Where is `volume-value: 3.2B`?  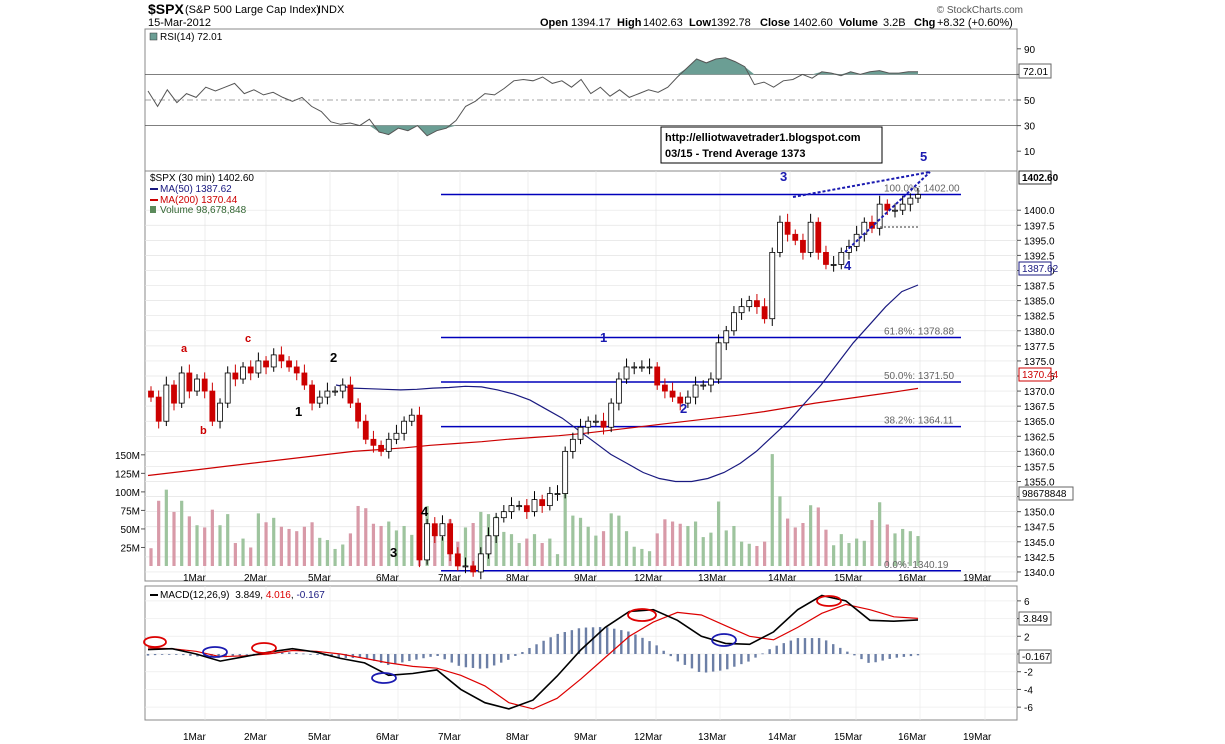
volume-value: 3.2B is located at coordinates (894, 23).